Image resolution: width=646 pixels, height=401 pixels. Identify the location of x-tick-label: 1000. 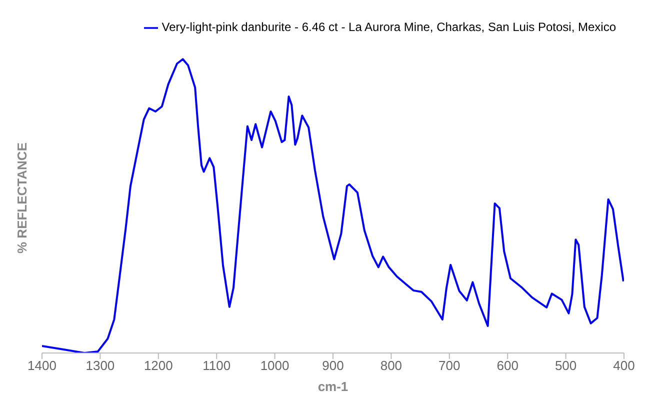
(275, 366).